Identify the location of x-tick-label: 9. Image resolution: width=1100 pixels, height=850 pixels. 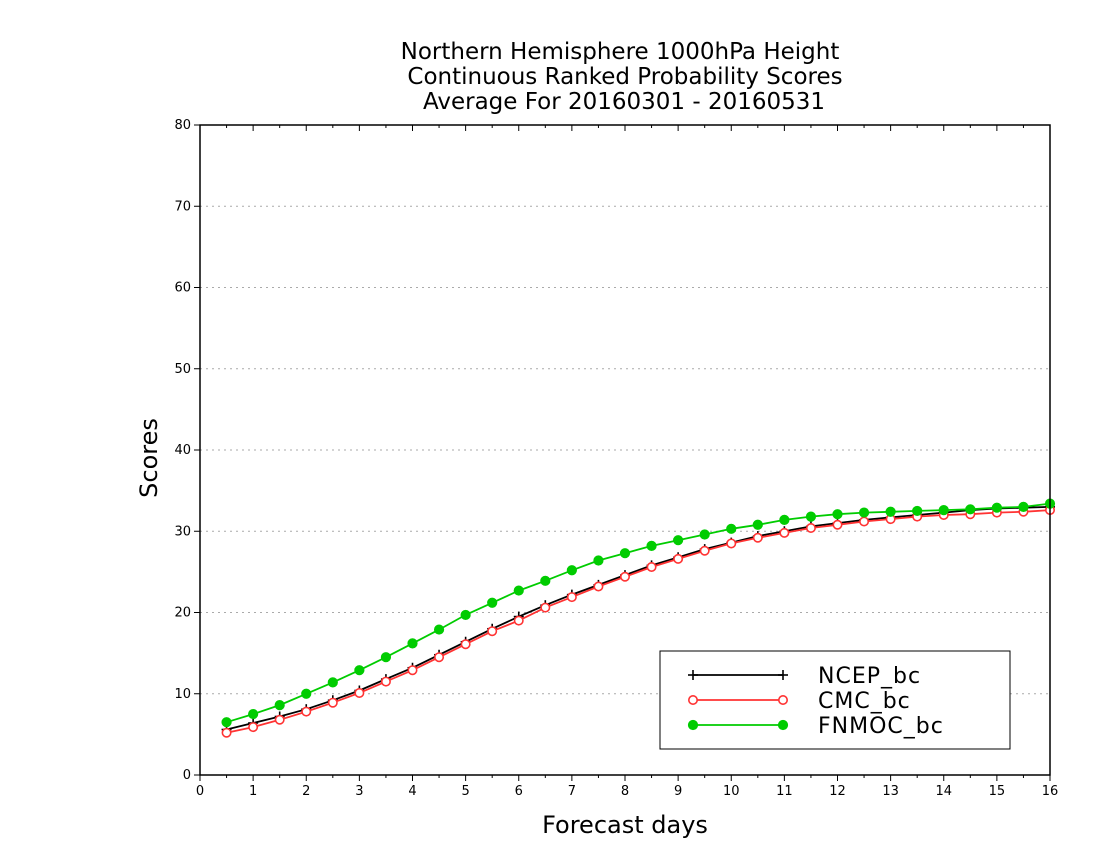
(678, 791).